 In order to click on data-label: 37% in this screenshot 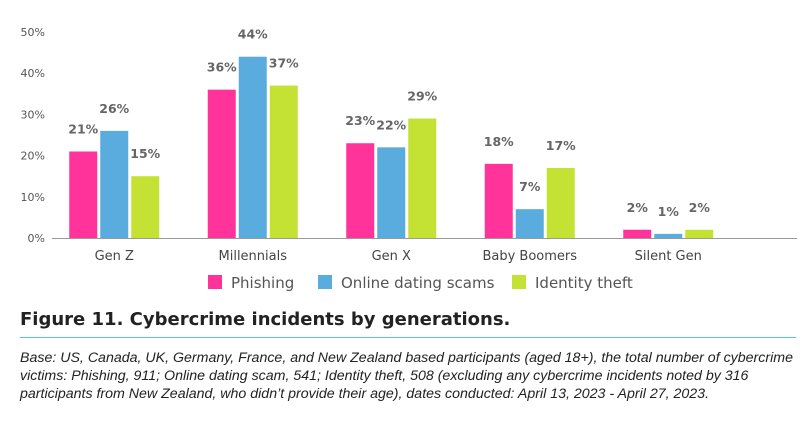, I will do `click(284, 63)`.